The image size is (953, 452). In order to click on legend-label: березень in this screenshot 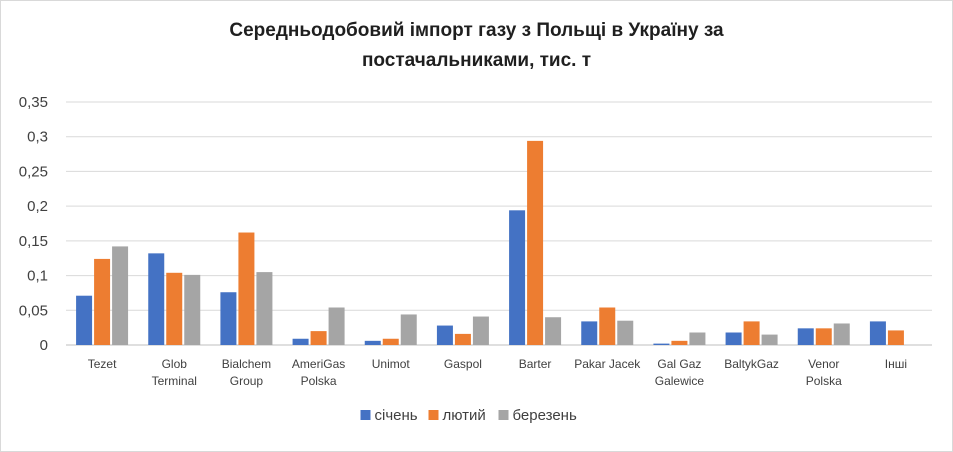, I will do `click(545, 415)`.